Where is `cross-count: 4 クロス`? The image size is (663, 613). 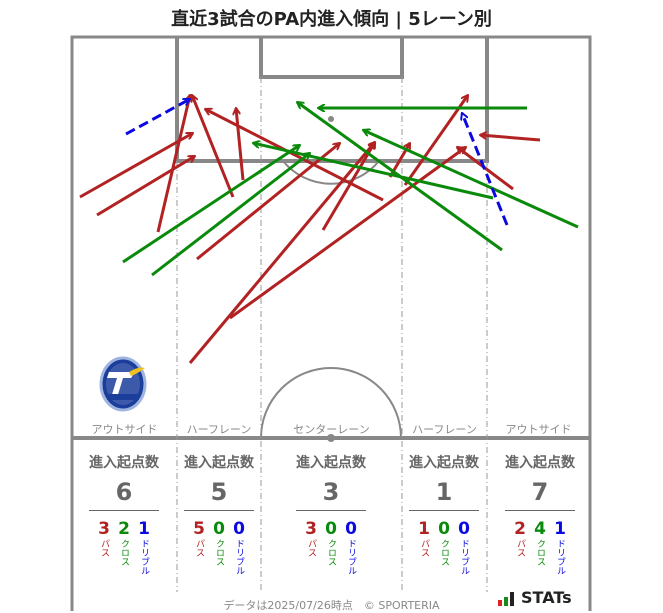 cross-count: 4 クロス is located at coordinates (540, 547).